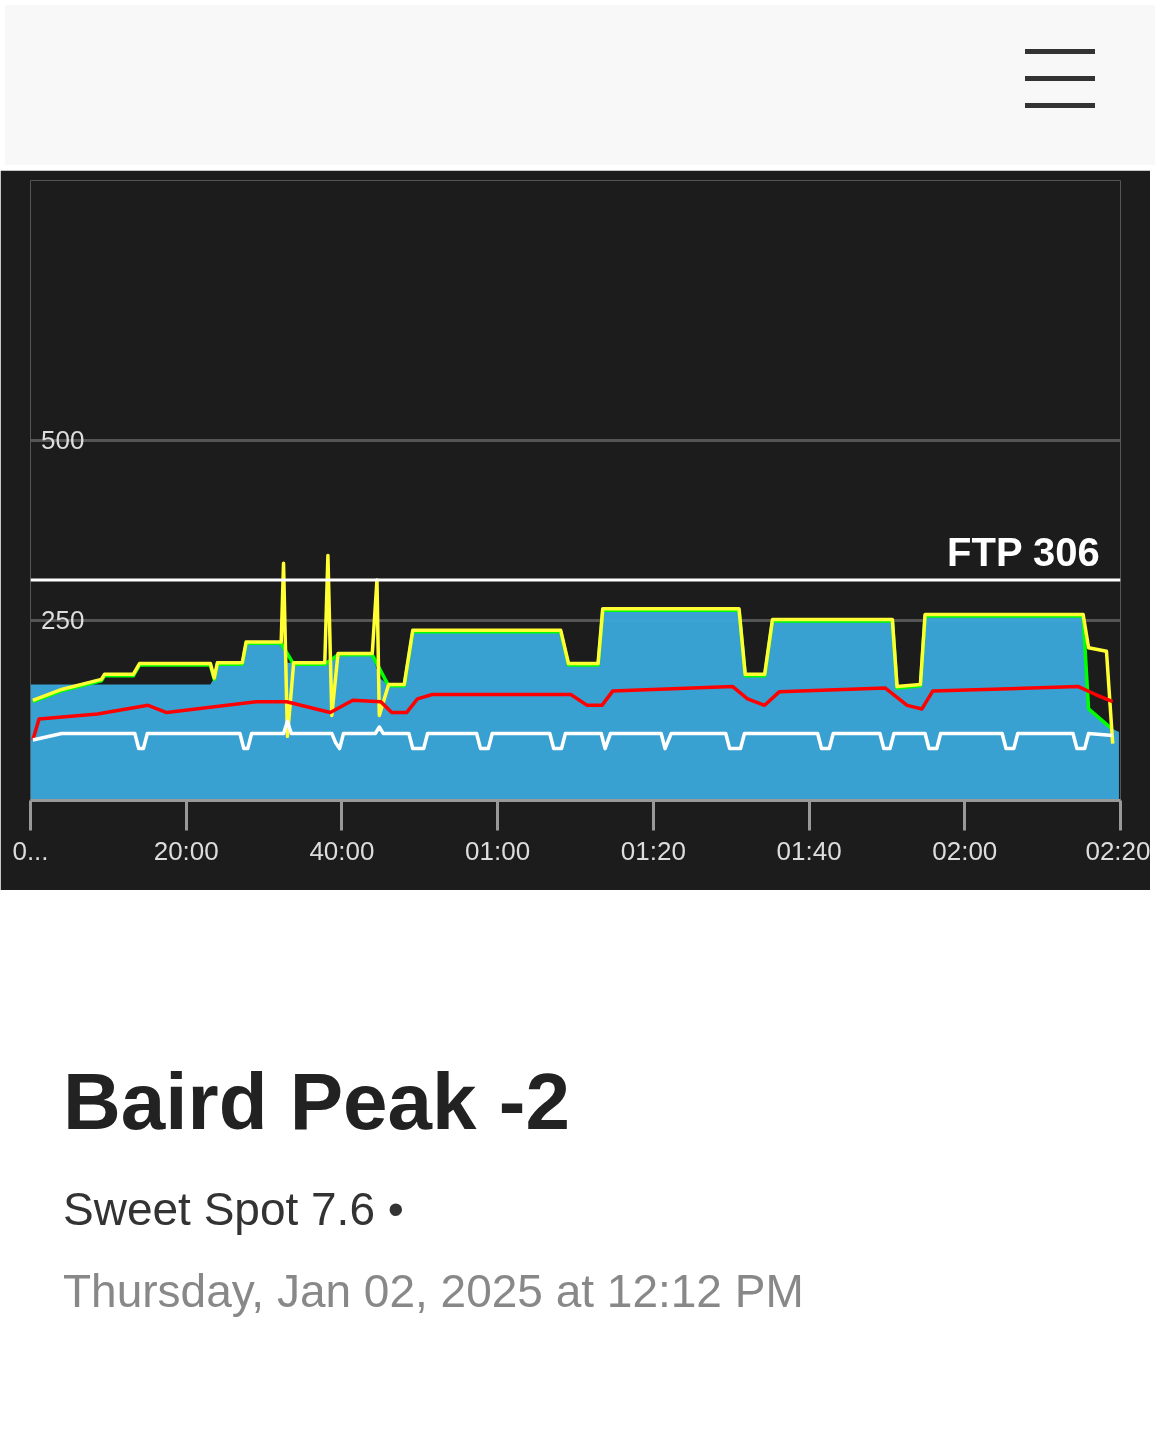  Describe the element at coordinates (434, 1291) in the screenshot. I see `text: Thursday, Jan 02, 2025 at 12:12 PM` at that location.